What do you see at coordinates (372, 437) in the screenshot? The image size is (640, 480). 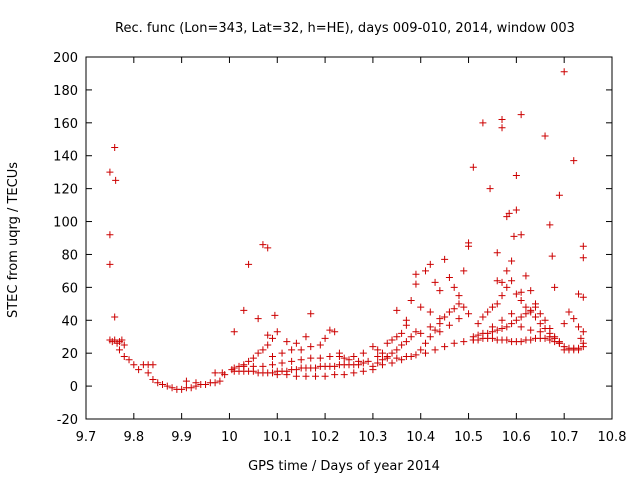 I see `x-tick-label: 10.3` at bounding box center [372, 437].